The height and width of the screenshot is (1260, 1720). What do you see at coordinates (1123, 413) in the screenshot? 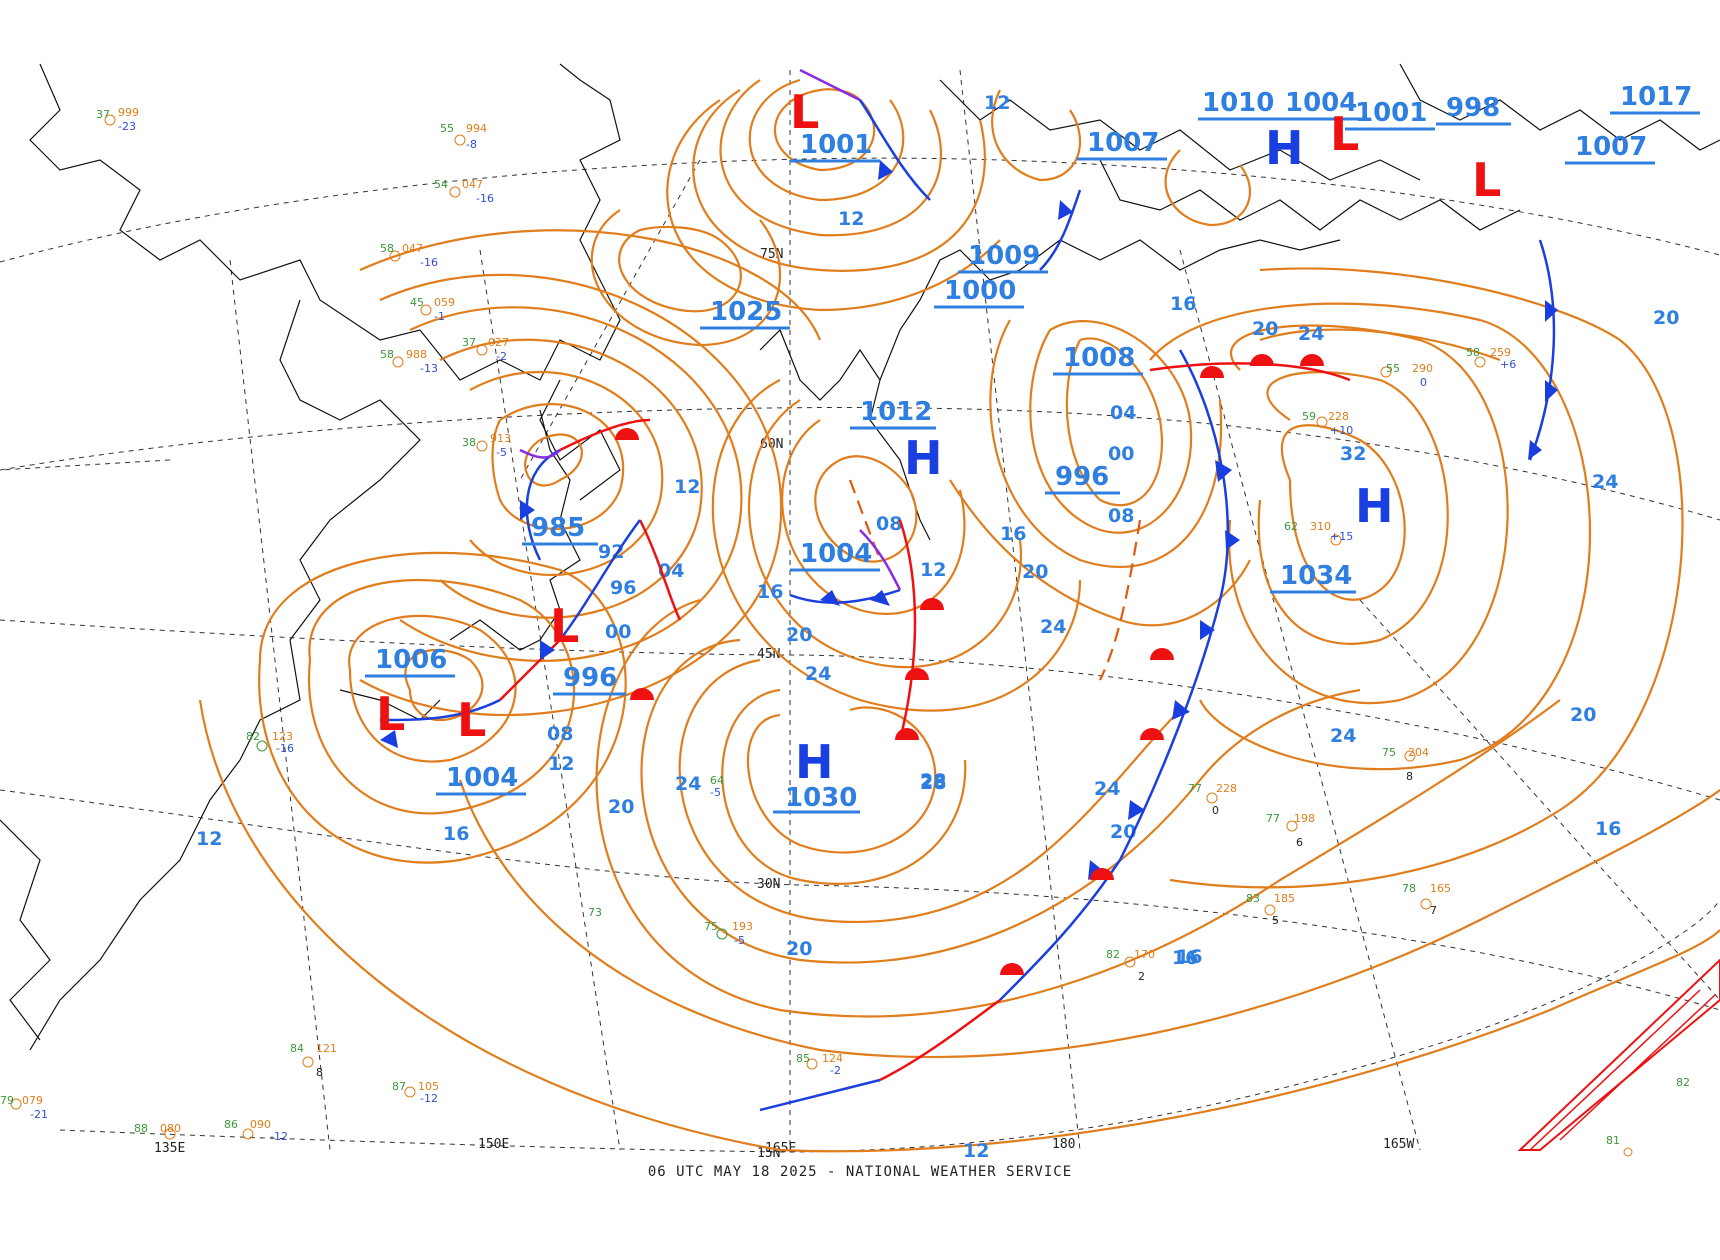
I see `isobar-label: 04` at bounding box center [1123, 413].